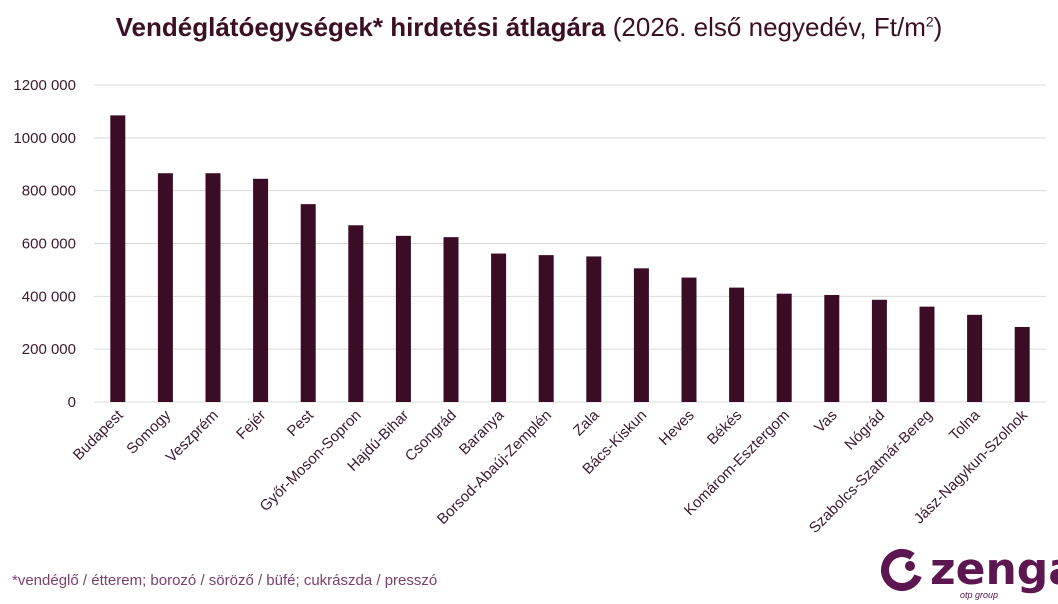 The image size is (1058, 604). Describe the element at coordinates (725, 428) in the screenshot. I see `x-tick-label: Békés` at that location.